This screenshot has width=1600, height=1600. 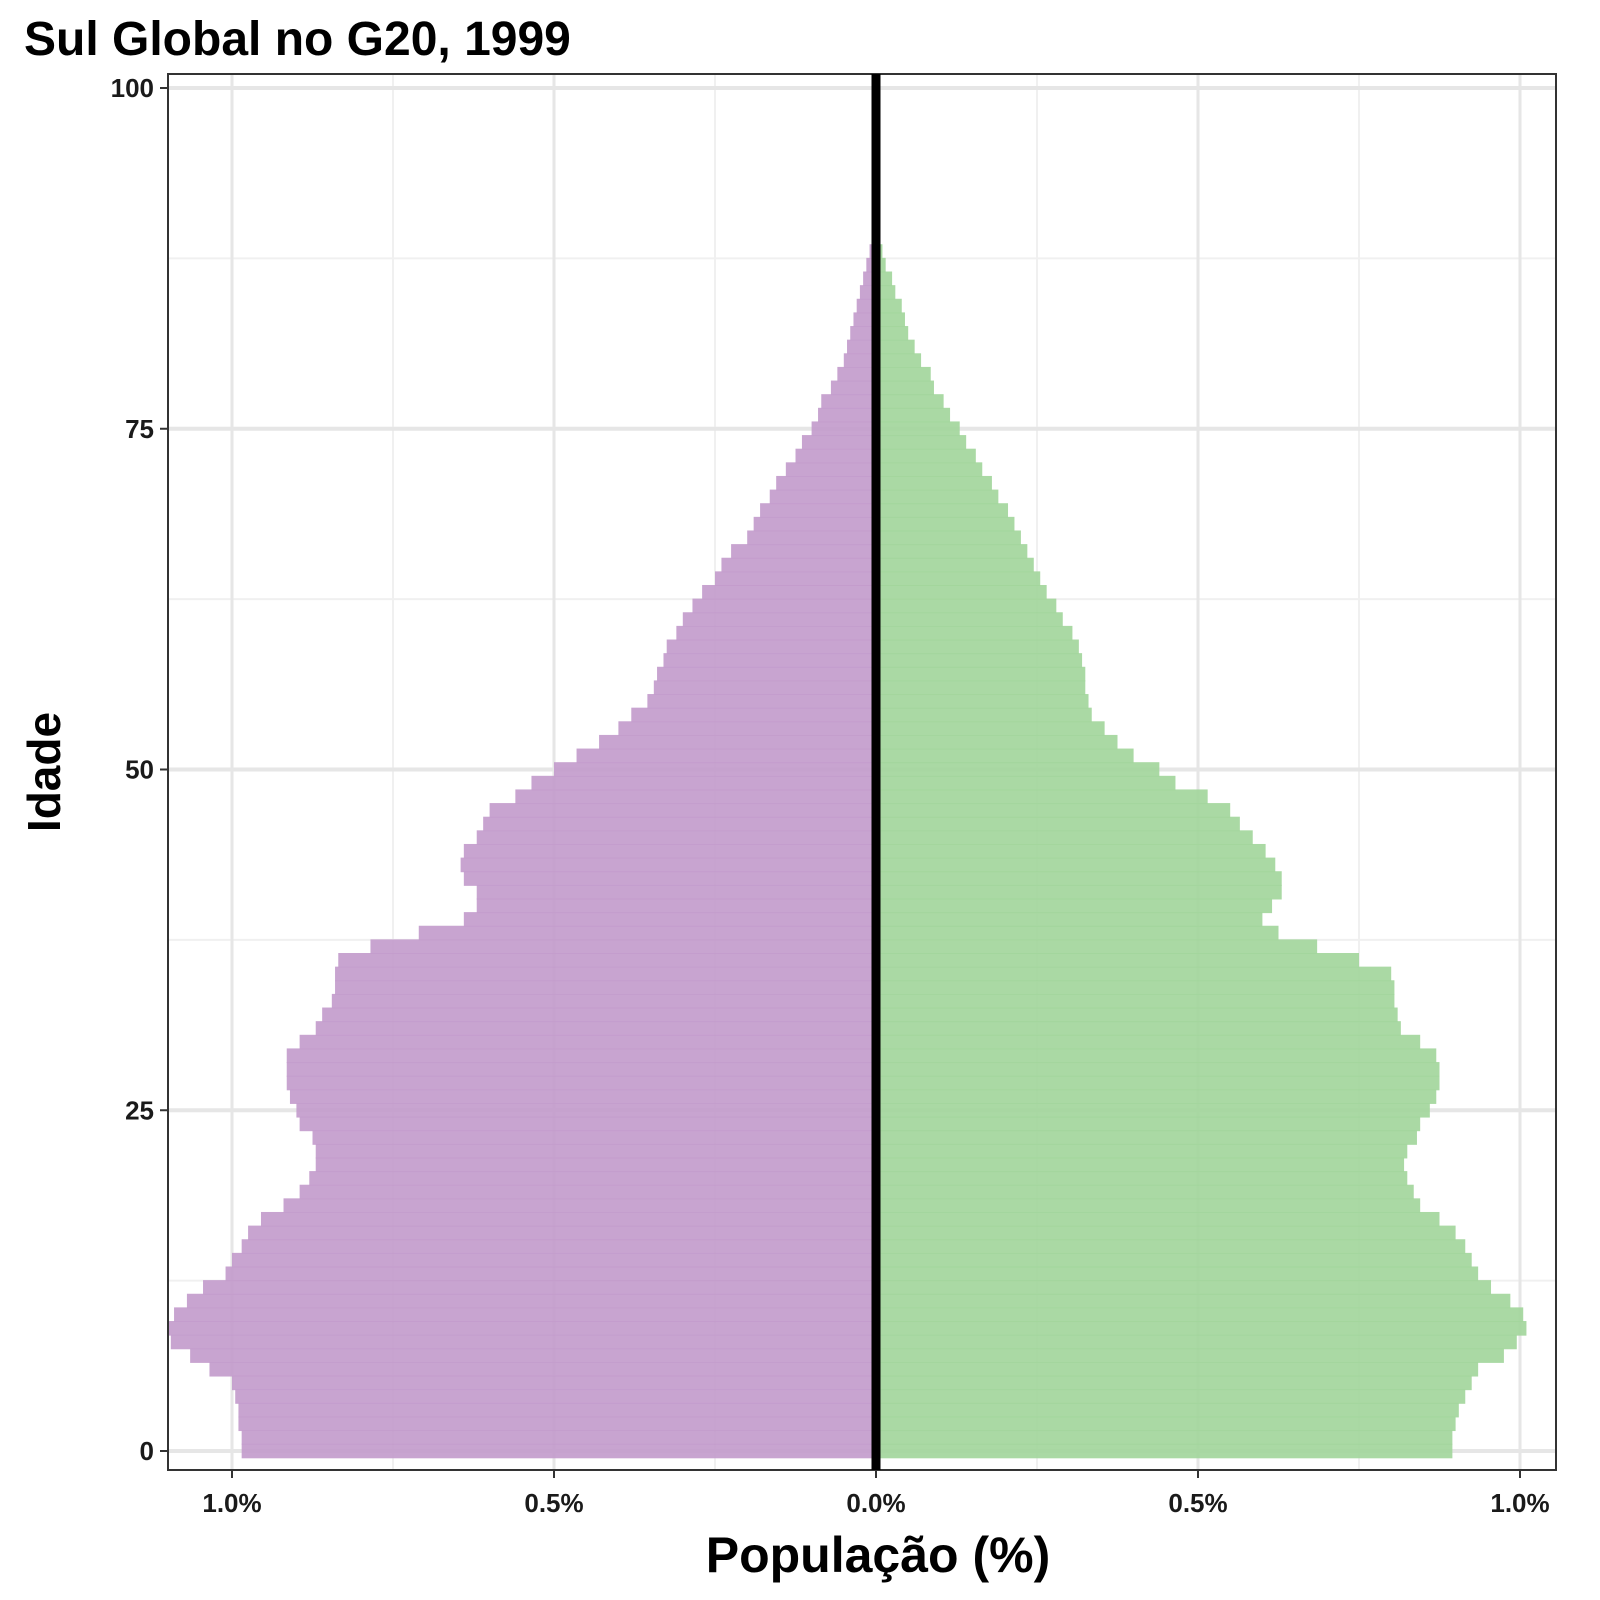 I want to click on y-axis-title: Idade, so click(x=44, y=772).